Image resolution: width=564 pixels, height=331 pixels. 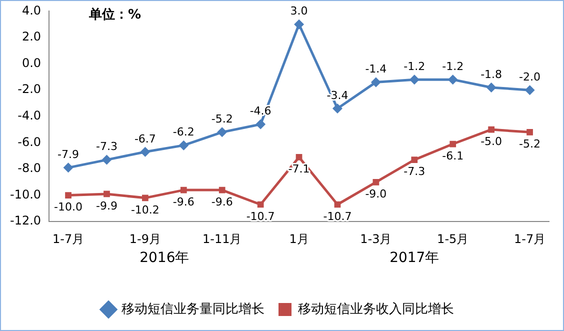 What do you see at coordinates (193, 309) in the screenshot?
I see `legend-label: 移动短信业务量同比增长` at bounding box center [193, 309].